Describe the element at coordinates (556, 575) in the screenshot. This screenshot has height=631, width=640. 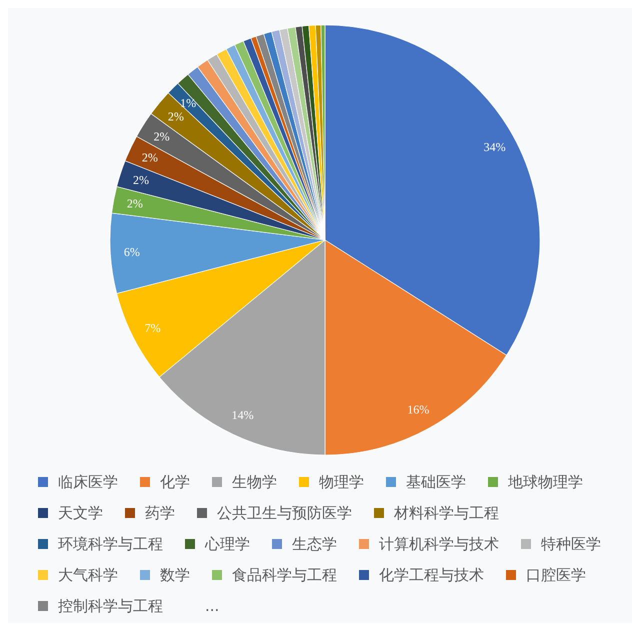
I see `legend-label: 口腔医学` at that location.